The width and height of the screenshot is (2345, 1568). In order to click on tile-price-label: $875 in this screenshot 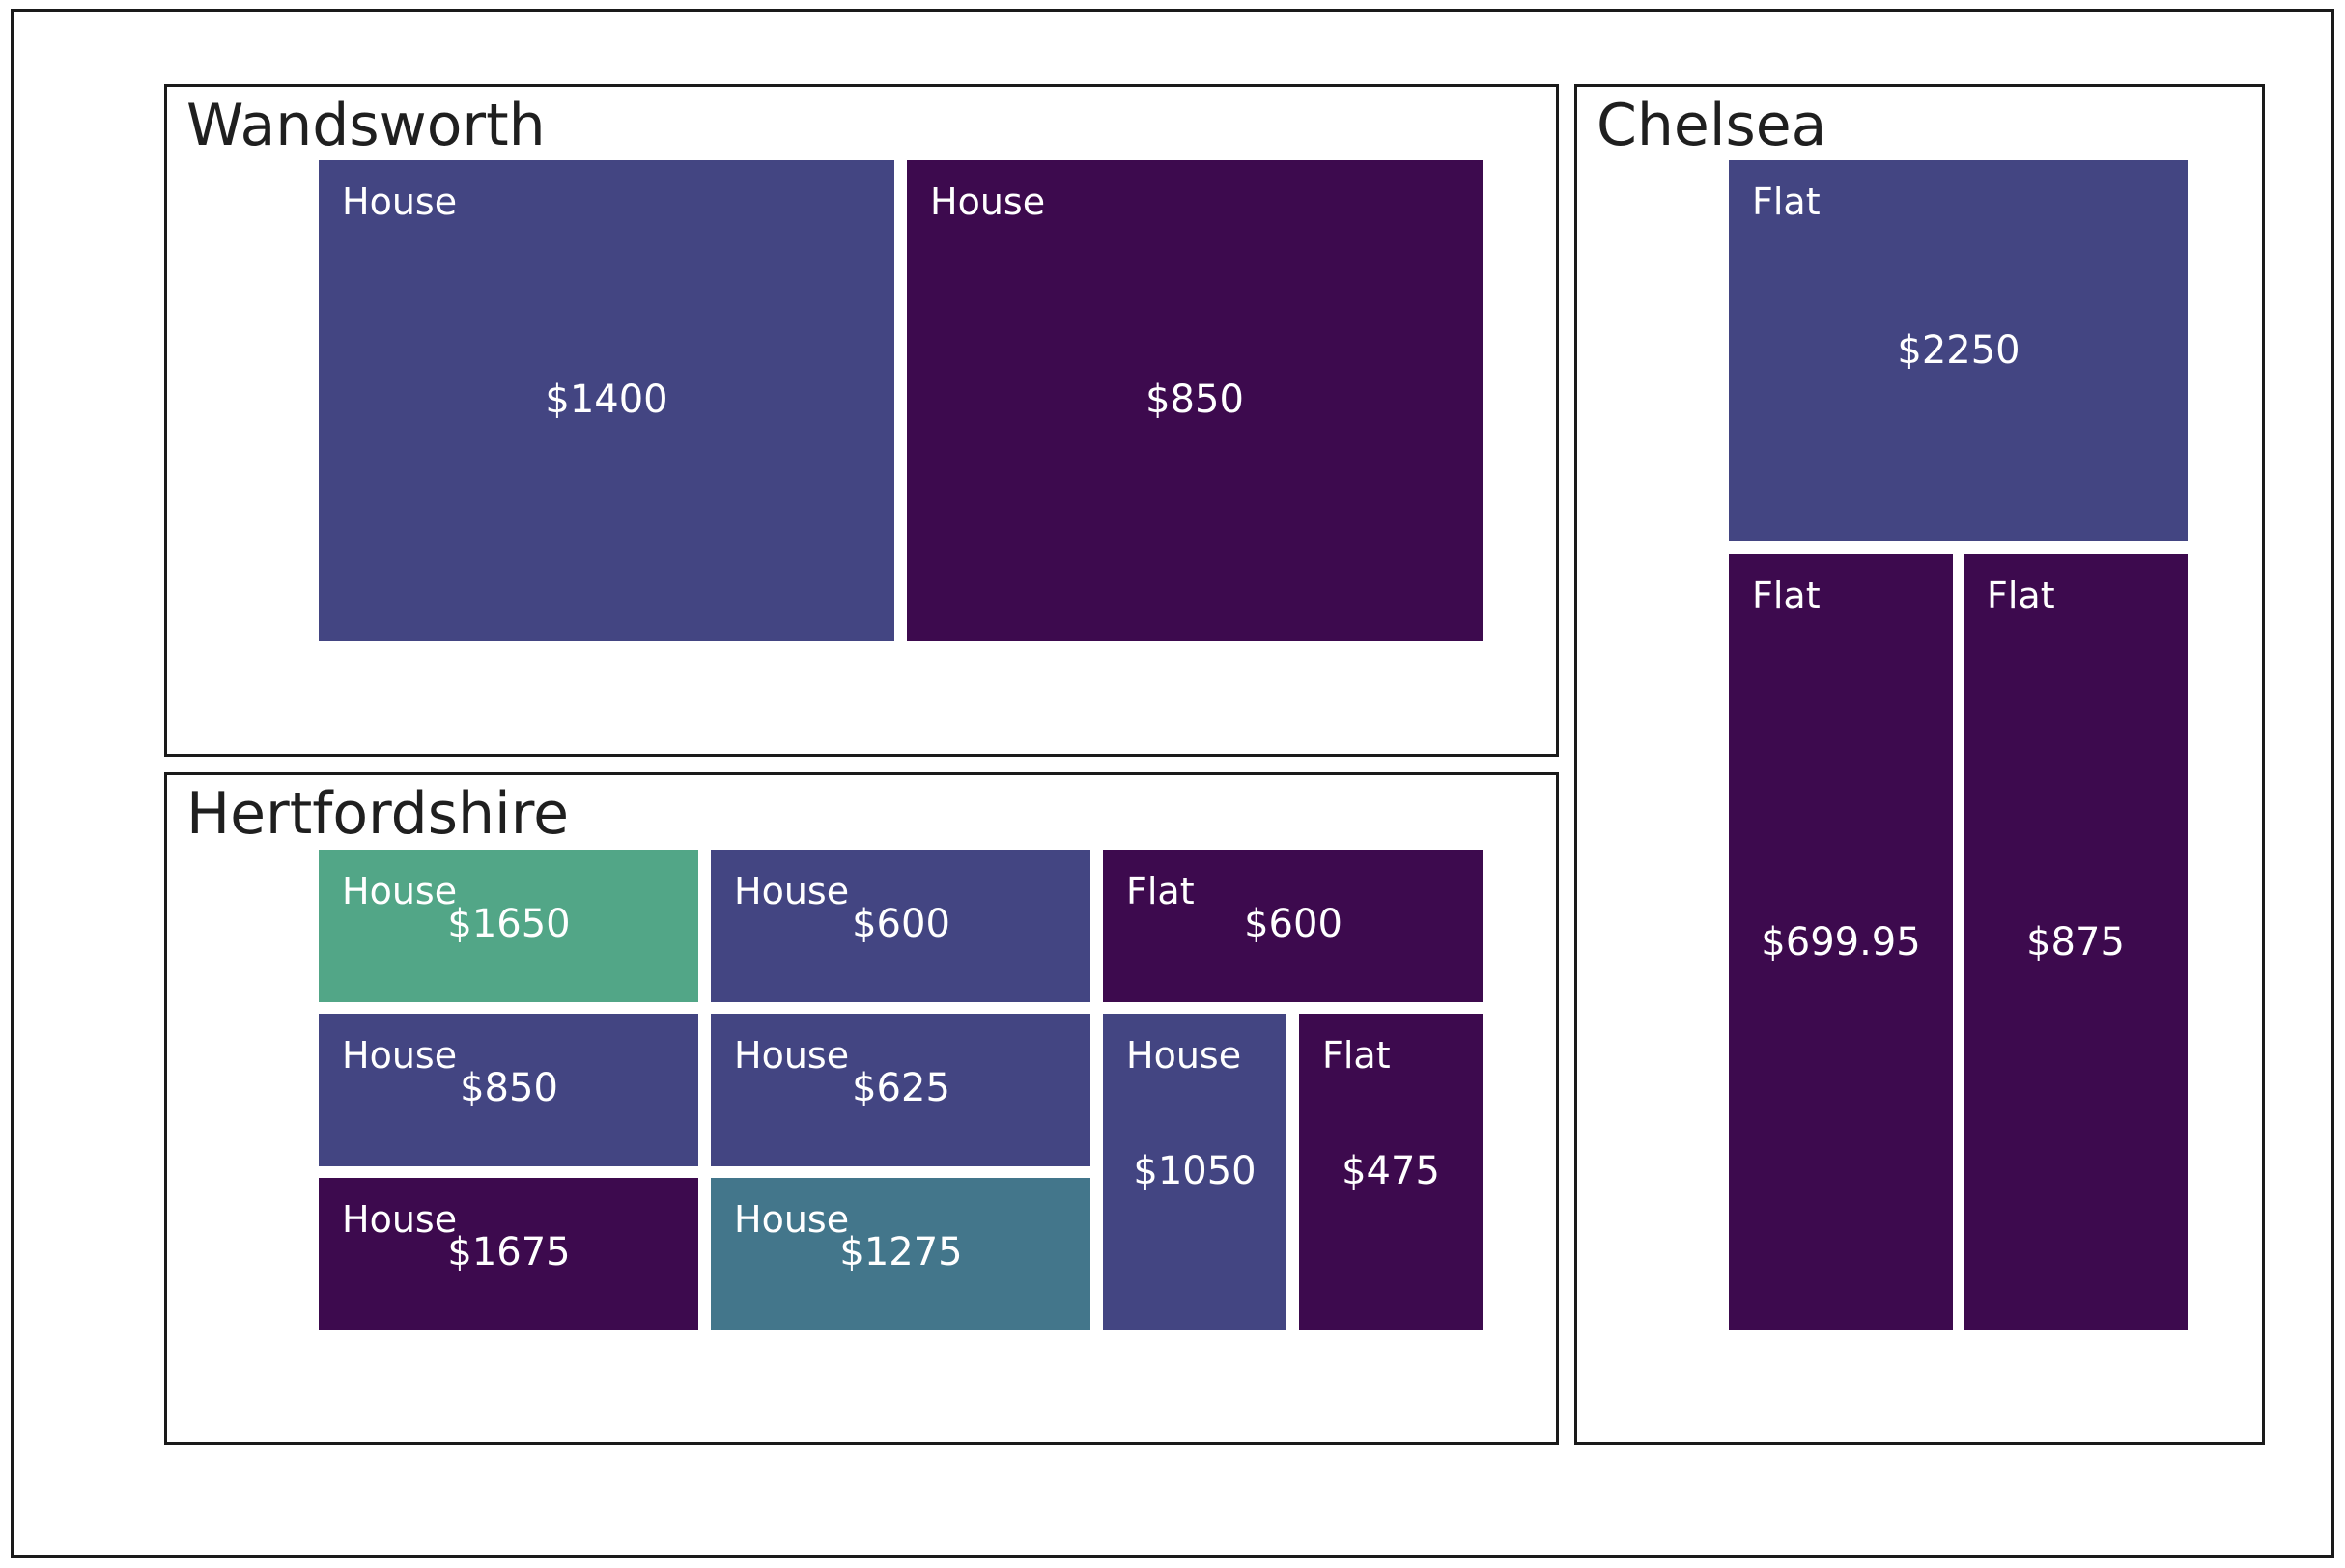, I will do `click(2075, 943)`.